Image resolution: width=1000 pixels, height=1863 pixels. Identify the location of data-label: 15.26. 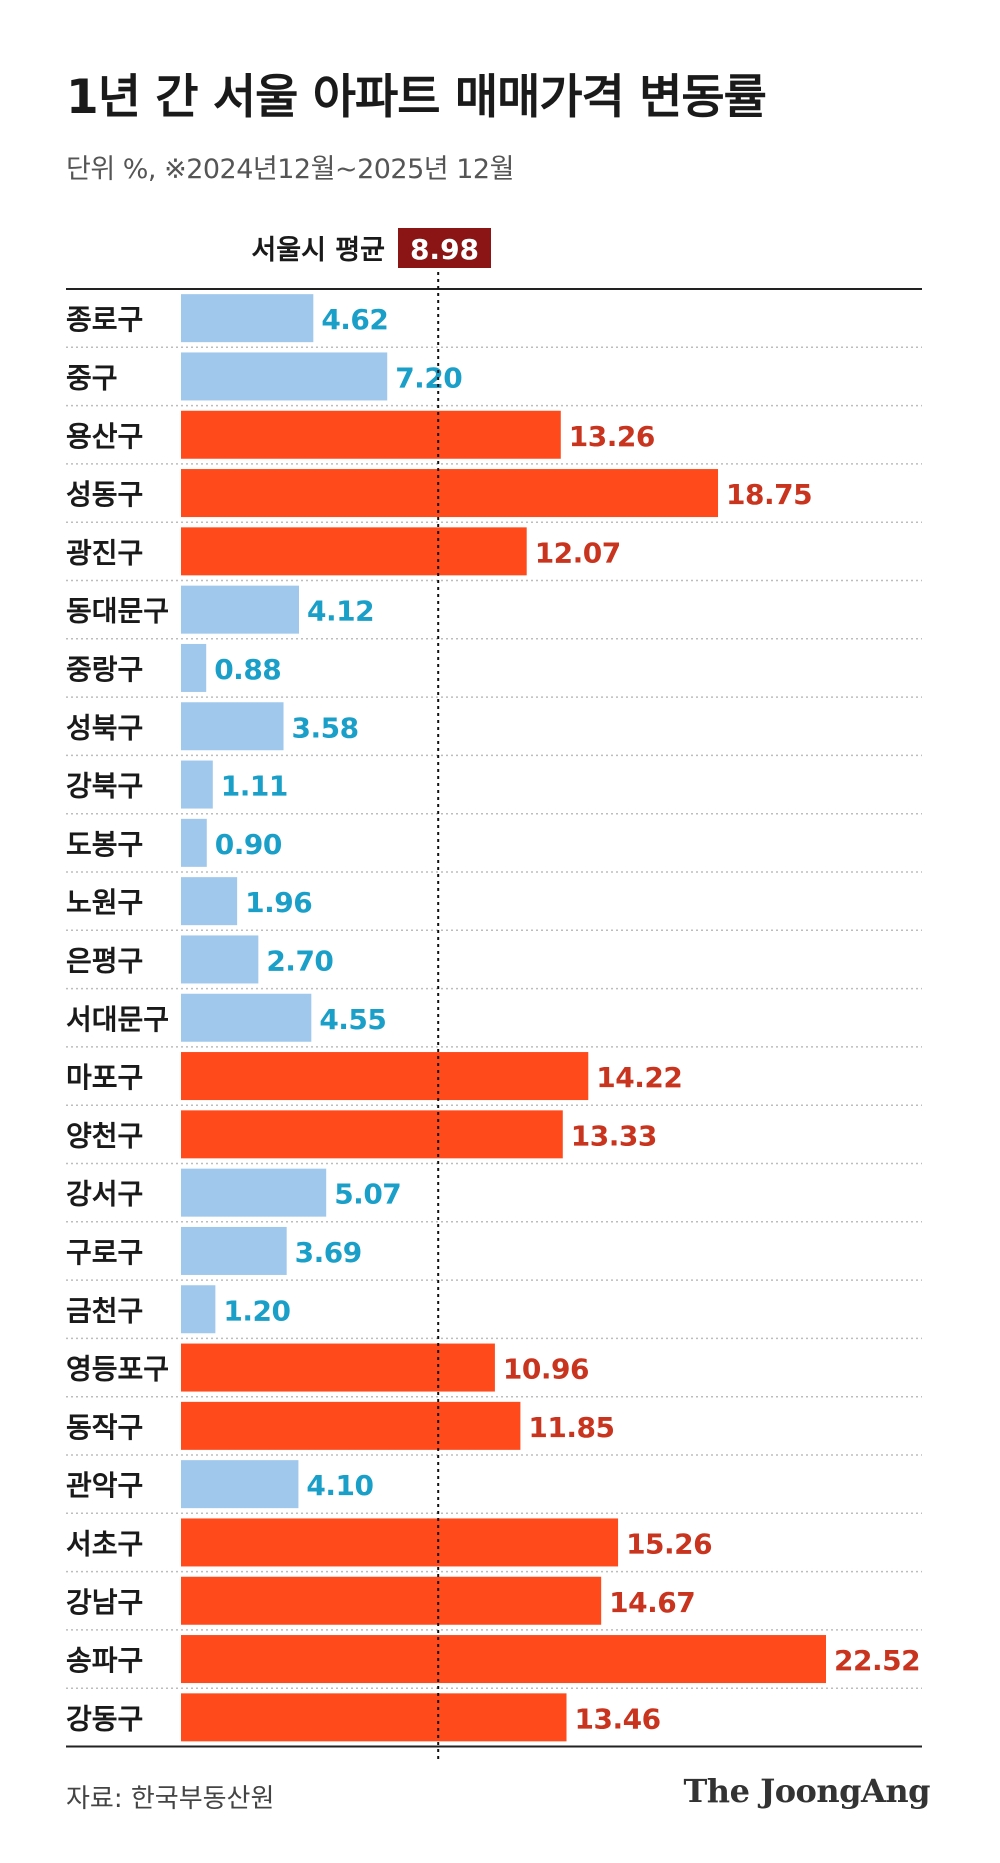
(669, 1543).